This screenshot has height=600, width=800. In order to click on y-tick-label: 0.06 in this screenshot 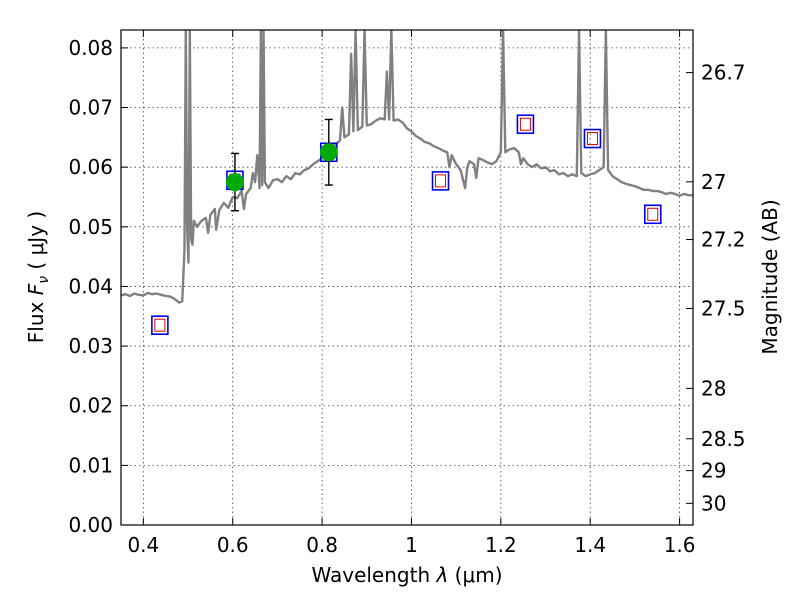, I will do `click(90, 167)`.